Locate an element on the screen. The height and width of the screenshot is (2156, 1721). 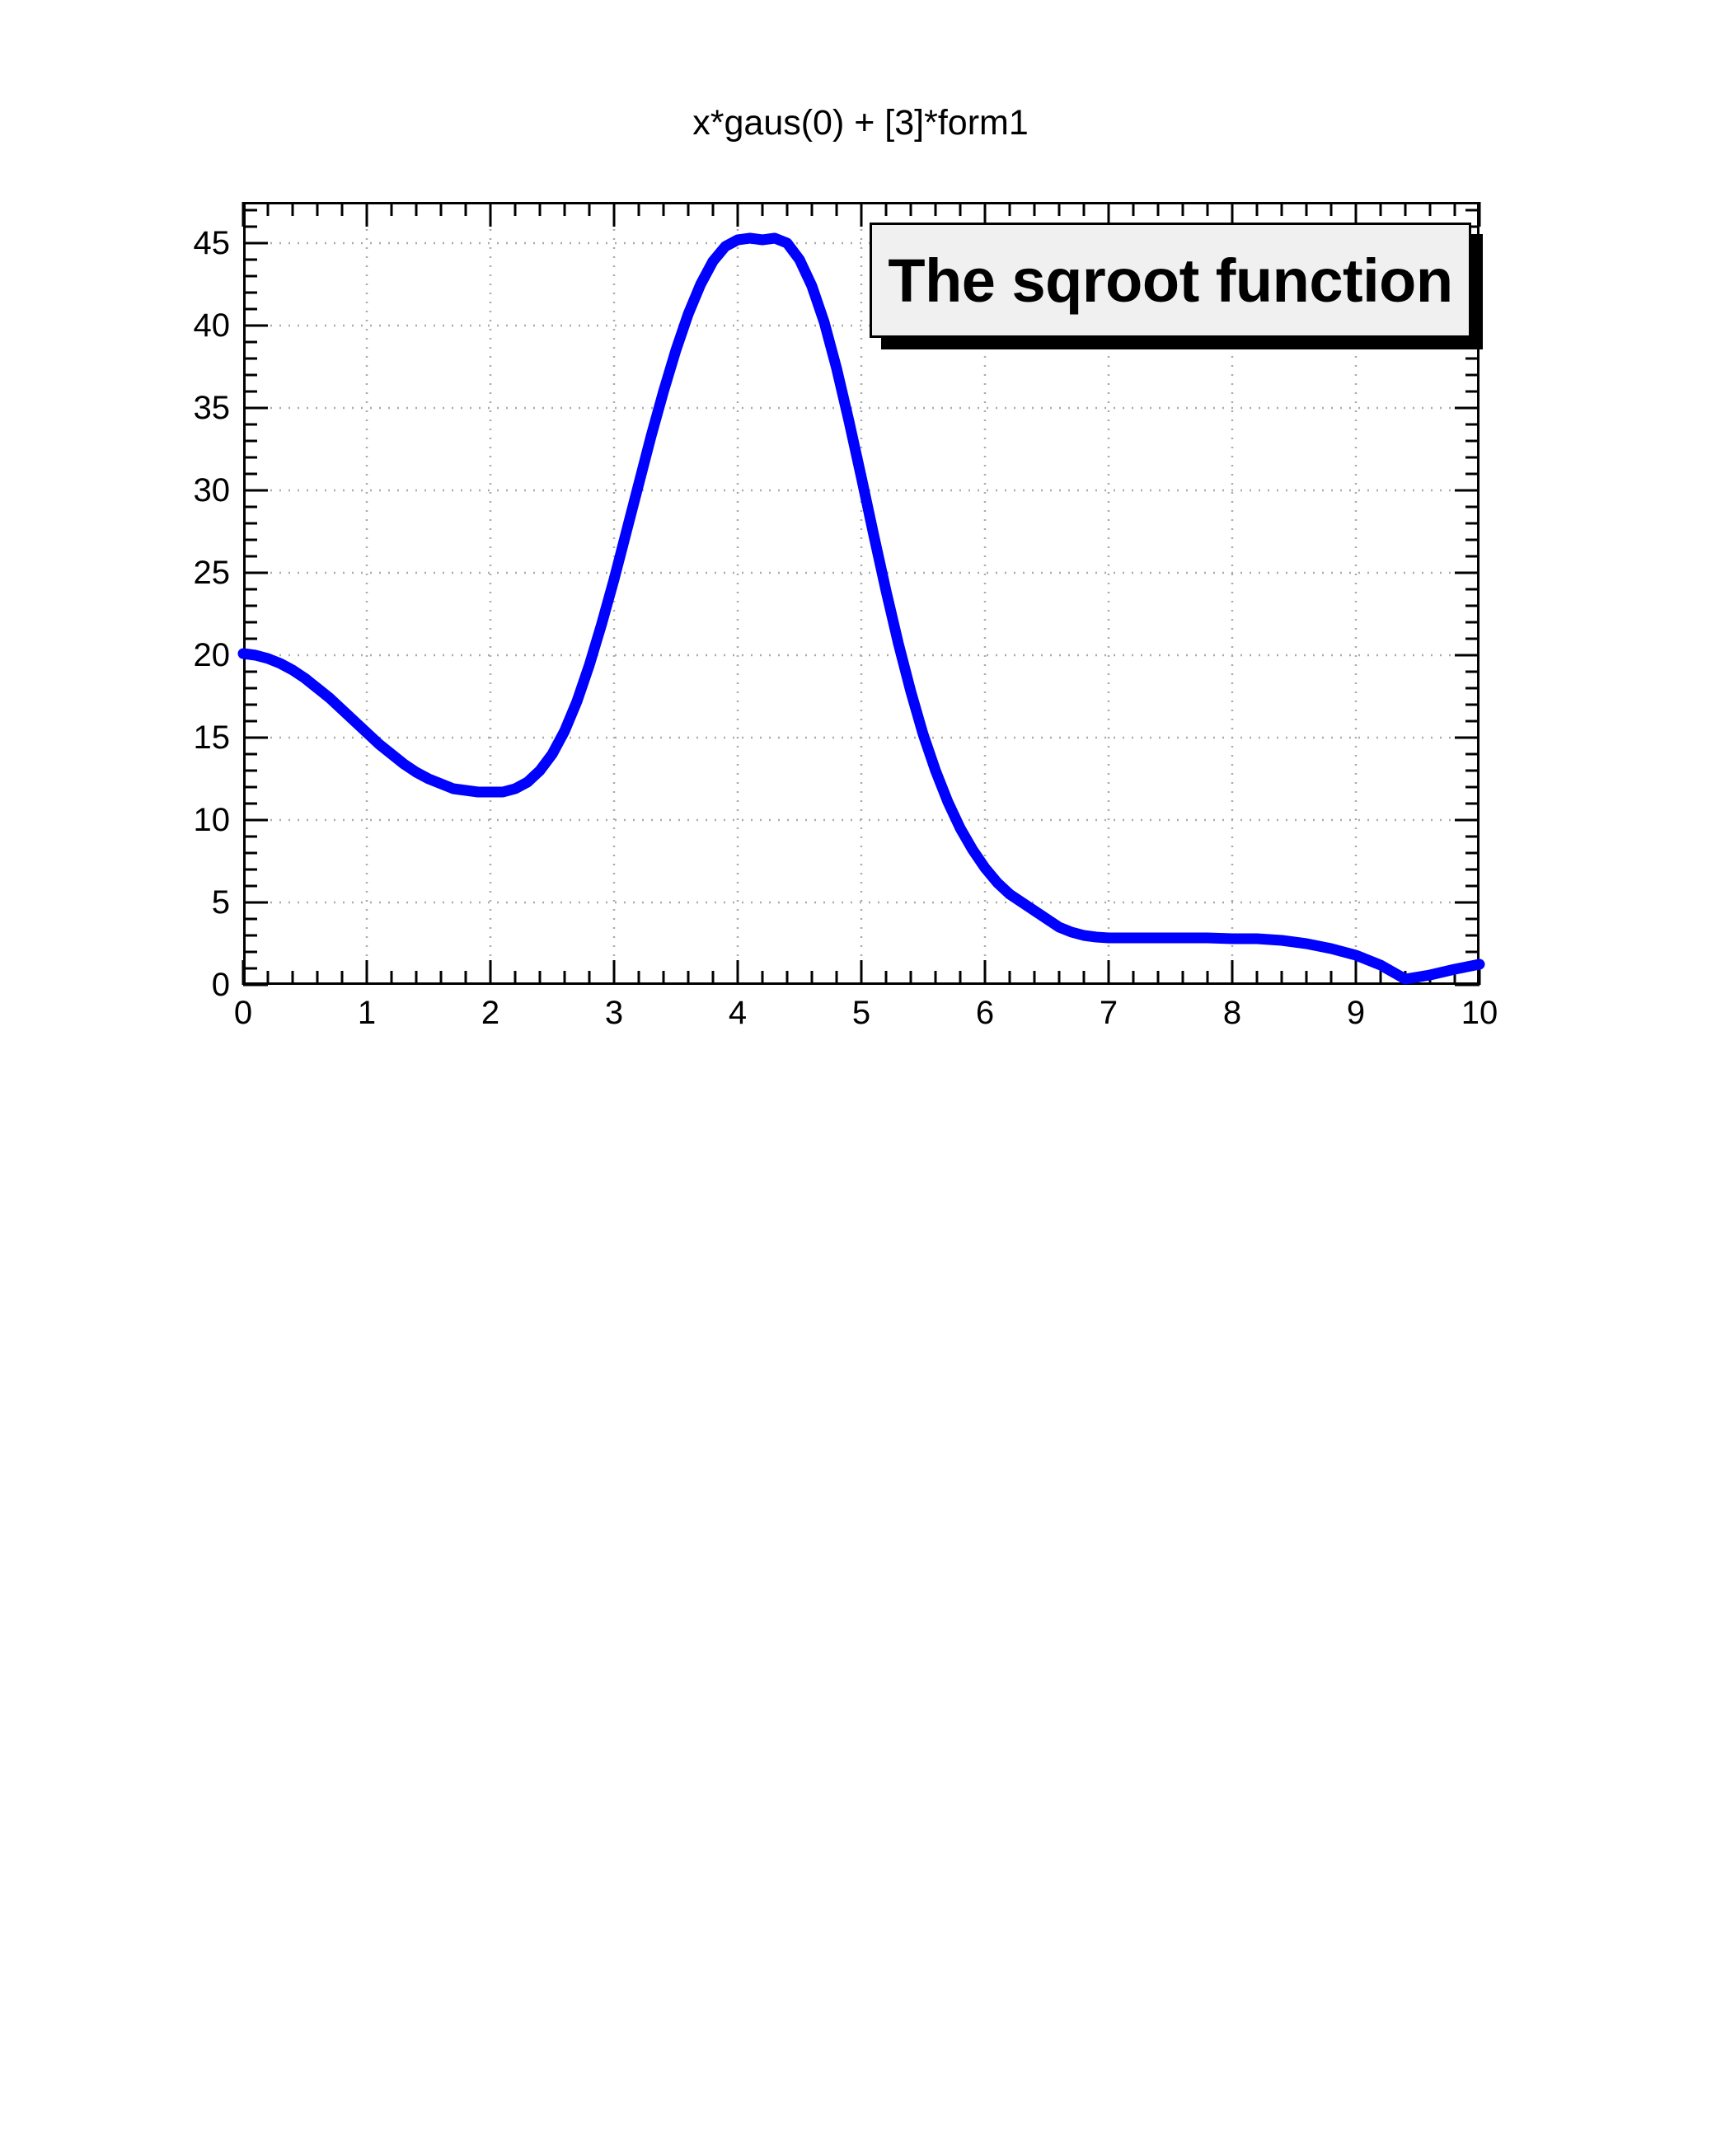
y-axis-tick-label-45: 45 is located at coordinates (212, 243).